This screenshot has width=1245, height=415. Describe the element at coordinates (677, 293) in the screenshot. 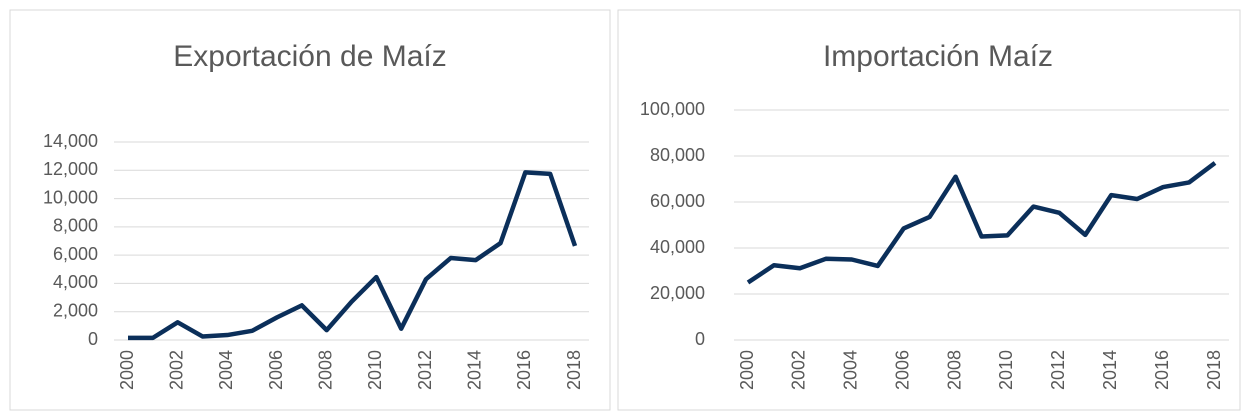

I see `y-tick-label: 20,000` at that location.